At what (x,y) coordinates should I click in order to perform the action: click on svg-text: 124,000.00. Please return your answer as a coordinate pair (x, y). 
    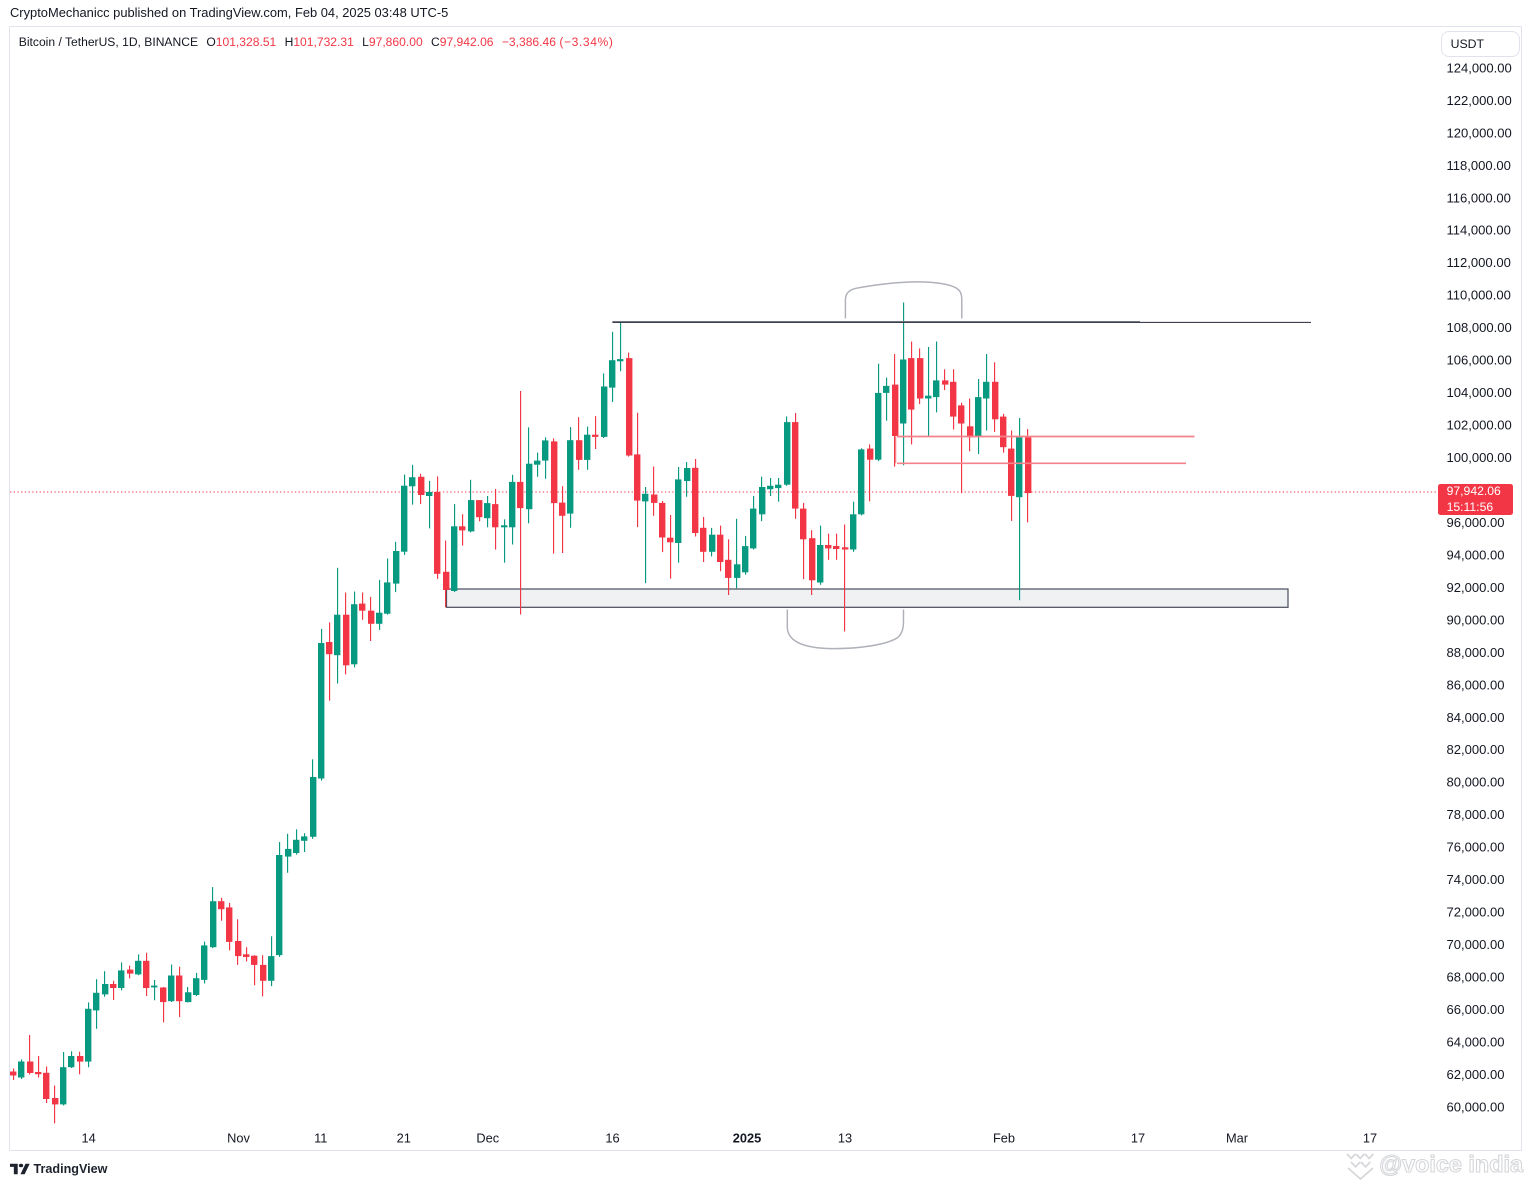
    Looking at the image, I should click on (1479, 67).